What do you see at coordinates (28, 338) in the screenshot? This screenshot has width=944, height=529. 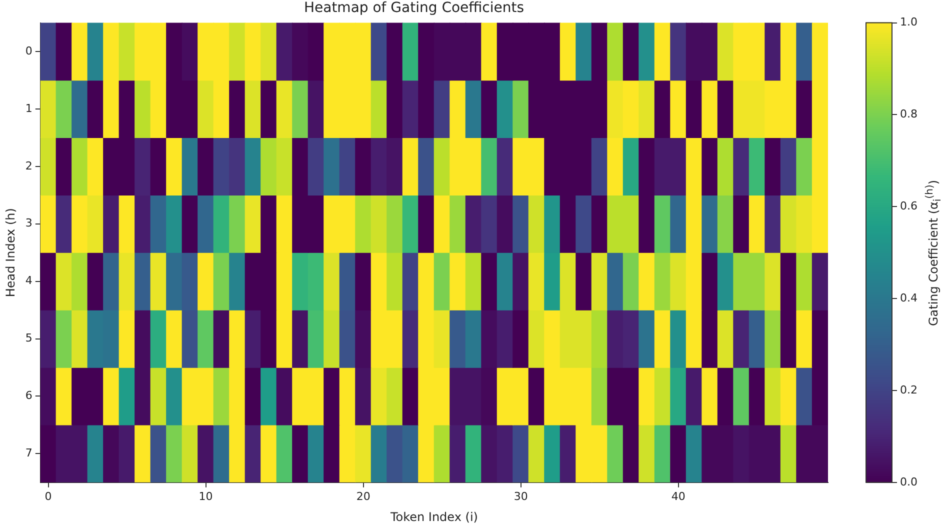 I see `y-tick-label: 5` at bounding box center [28, 338].